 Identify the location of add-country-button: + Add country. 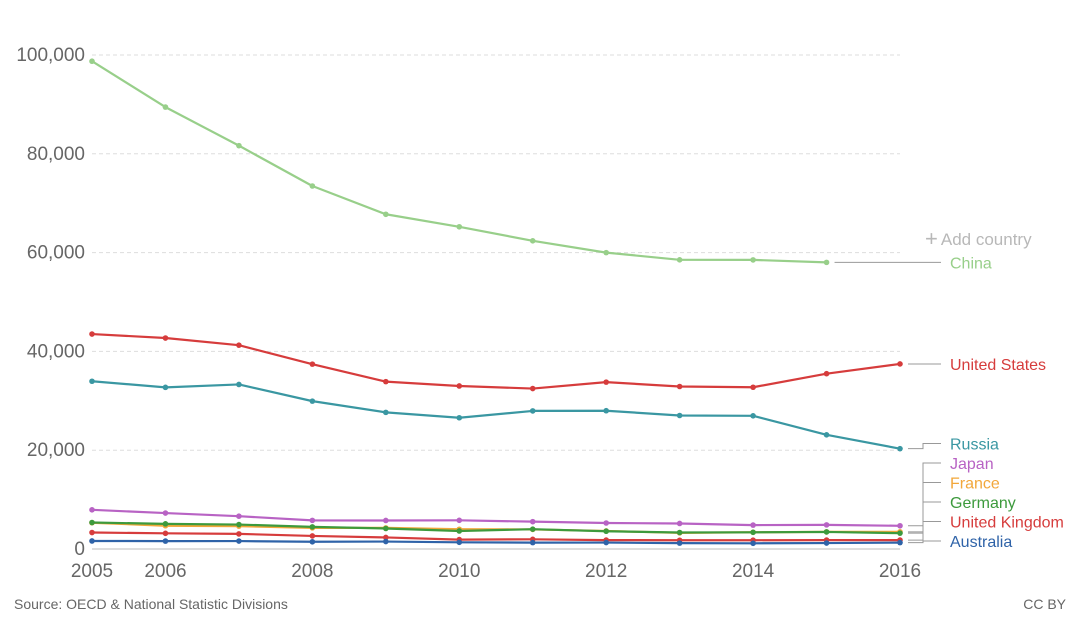
(978, 238).